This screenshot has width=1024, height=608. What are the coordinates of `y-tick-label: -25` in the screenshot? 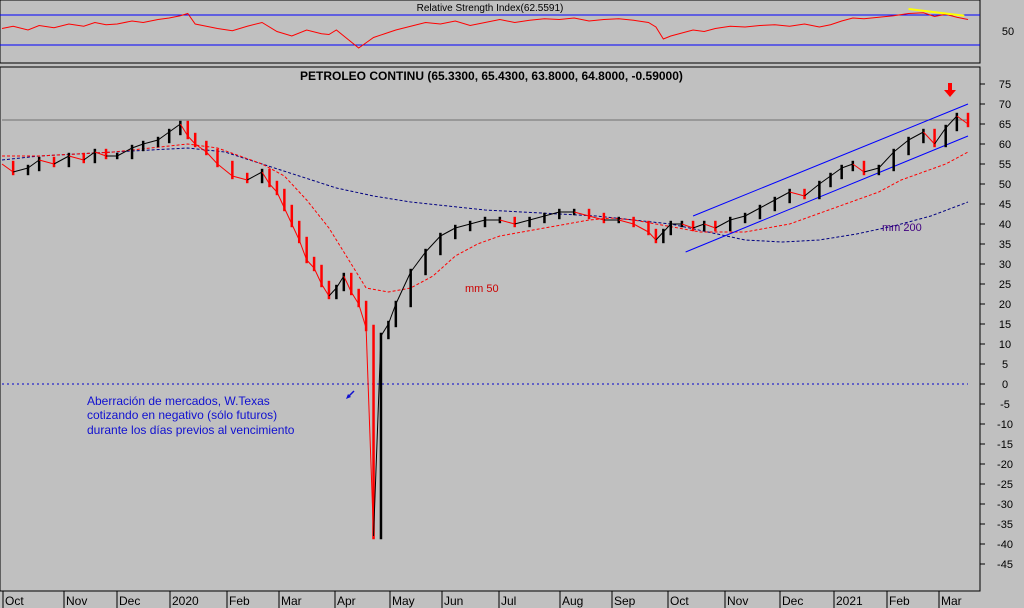 It's located at (1005, 485).